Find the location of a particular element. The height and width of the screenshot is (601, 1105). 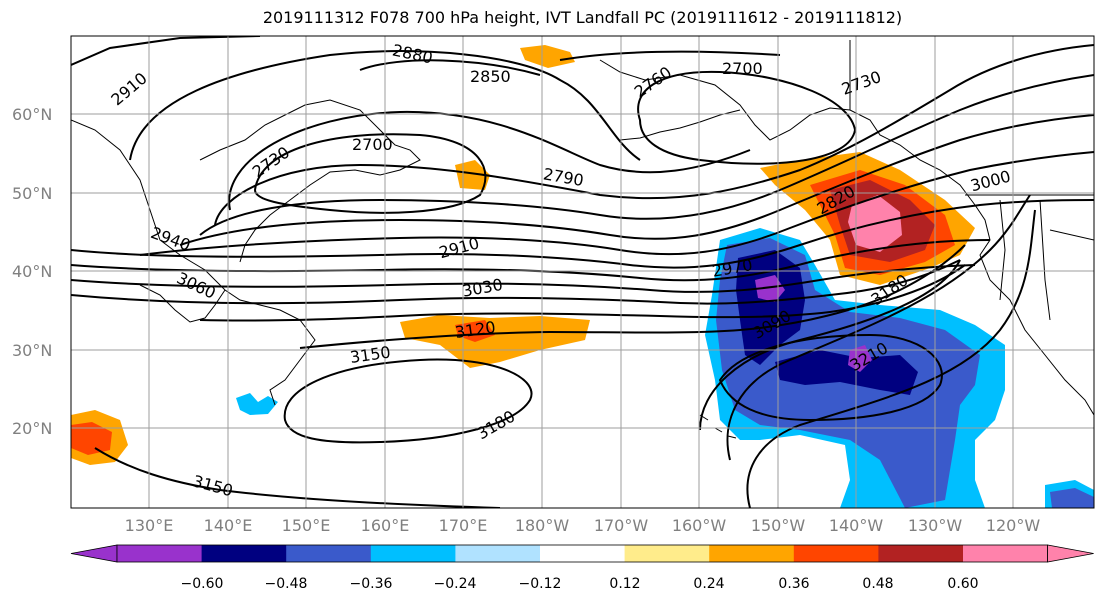

colorbar-tick-label: −0.12 is located at coordinates (540, 584).